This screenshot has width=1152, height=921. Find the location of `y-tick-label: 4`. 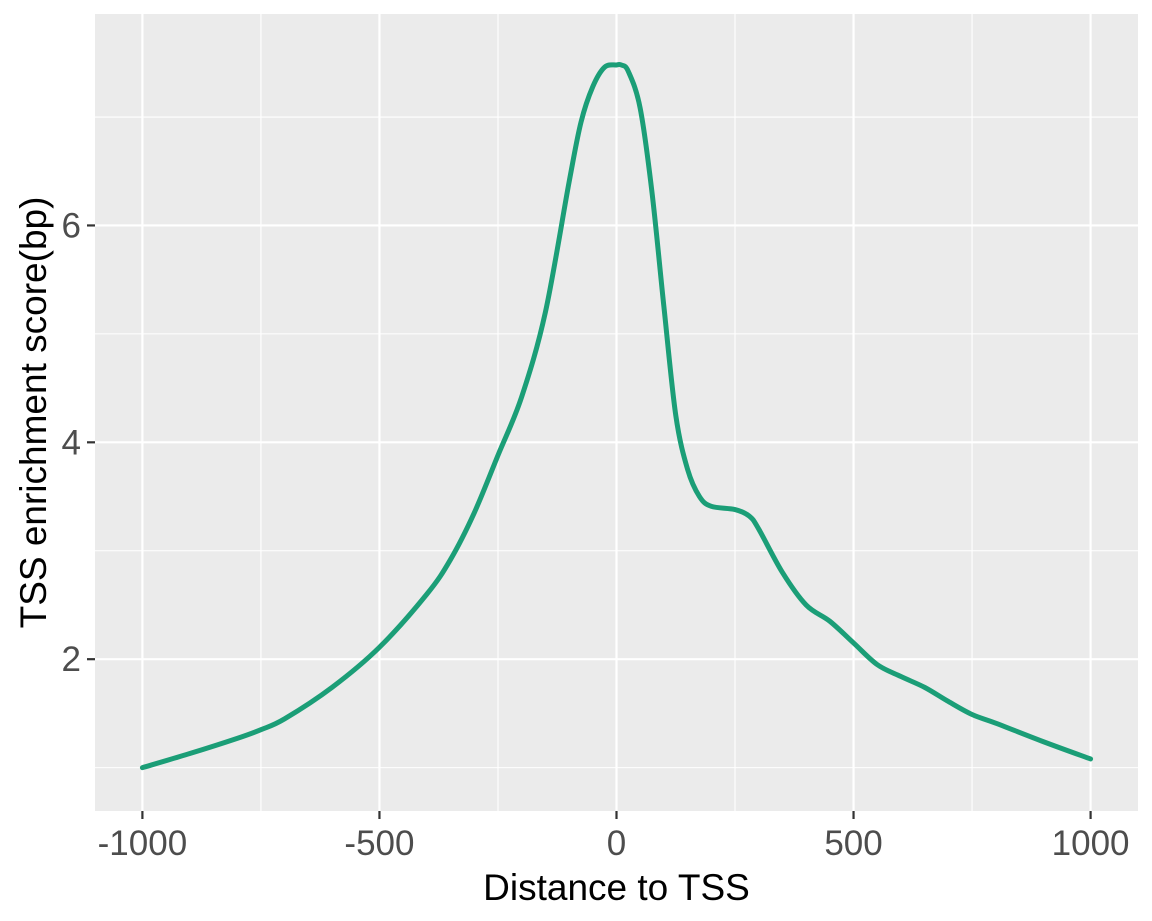

y-tick-label: 4 is located at coordinates (71, 442).